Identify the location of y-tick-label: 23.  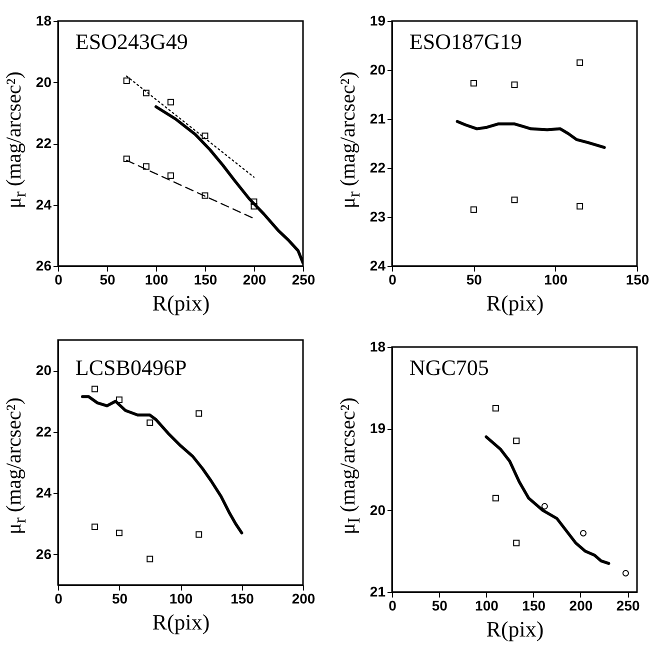
(378, 216).